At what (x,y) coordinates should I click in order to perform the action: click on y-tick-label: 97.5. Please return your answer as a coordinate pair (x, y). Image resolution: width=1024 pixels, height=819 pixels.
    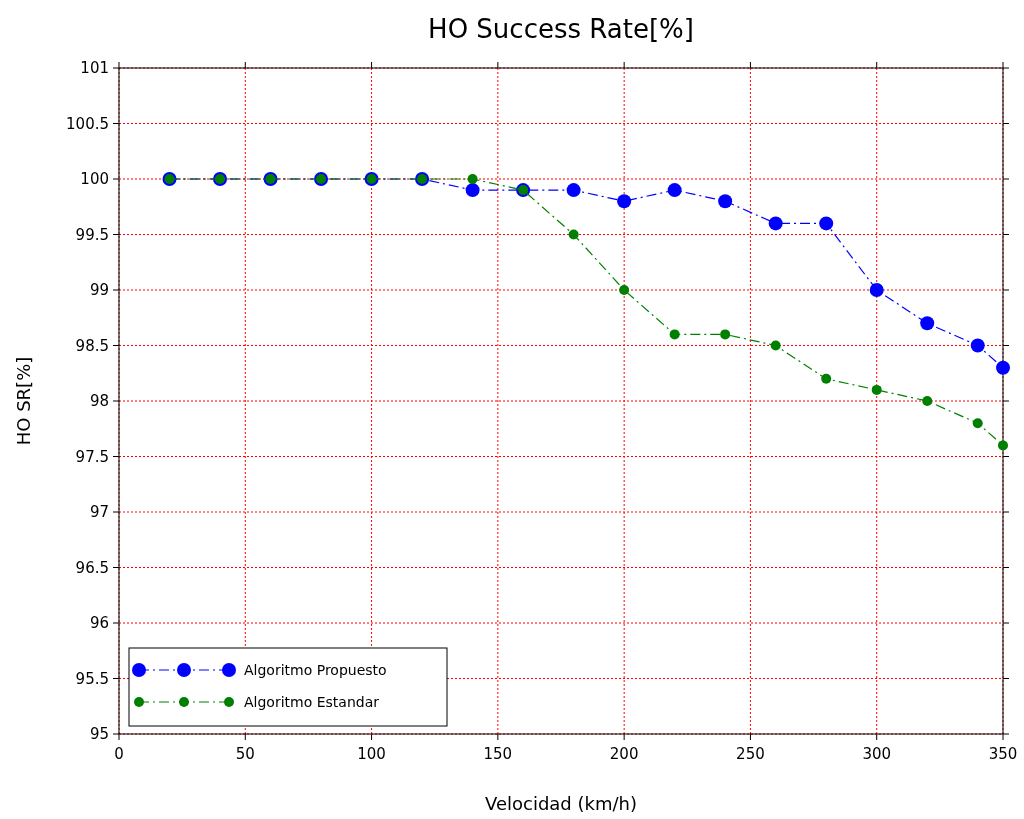
    Looking at the image, I should click on (92, 456).